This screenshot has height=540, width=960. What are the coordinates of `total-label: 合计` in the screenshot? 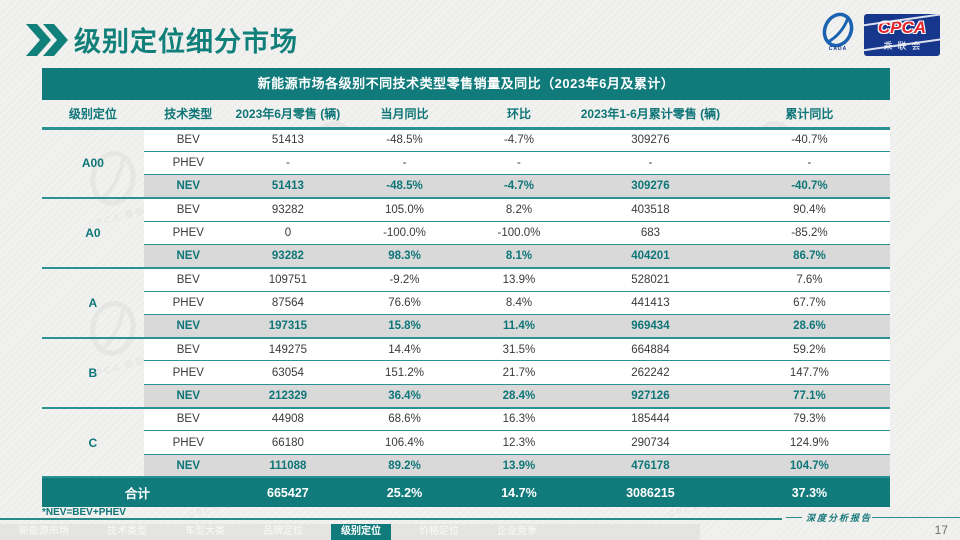 It's located at (137, 492).